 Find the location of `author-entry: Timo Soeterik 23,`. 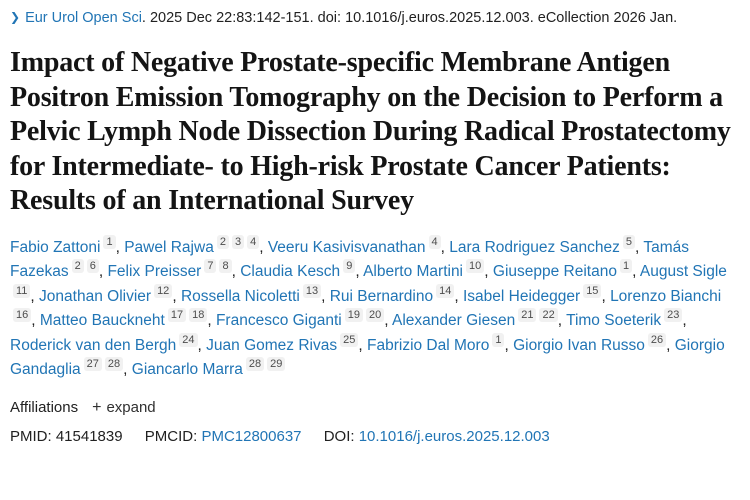

author-entry: Timo Soeterik 23, is located at coordinates (626, 318).